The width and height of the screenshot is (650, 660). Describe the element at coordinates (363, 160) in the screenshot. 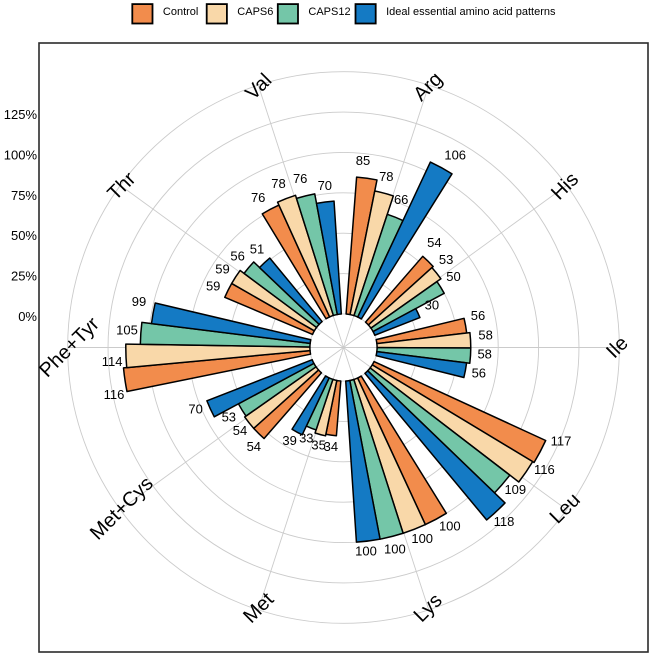

I see `svg-text: 85` at that location.